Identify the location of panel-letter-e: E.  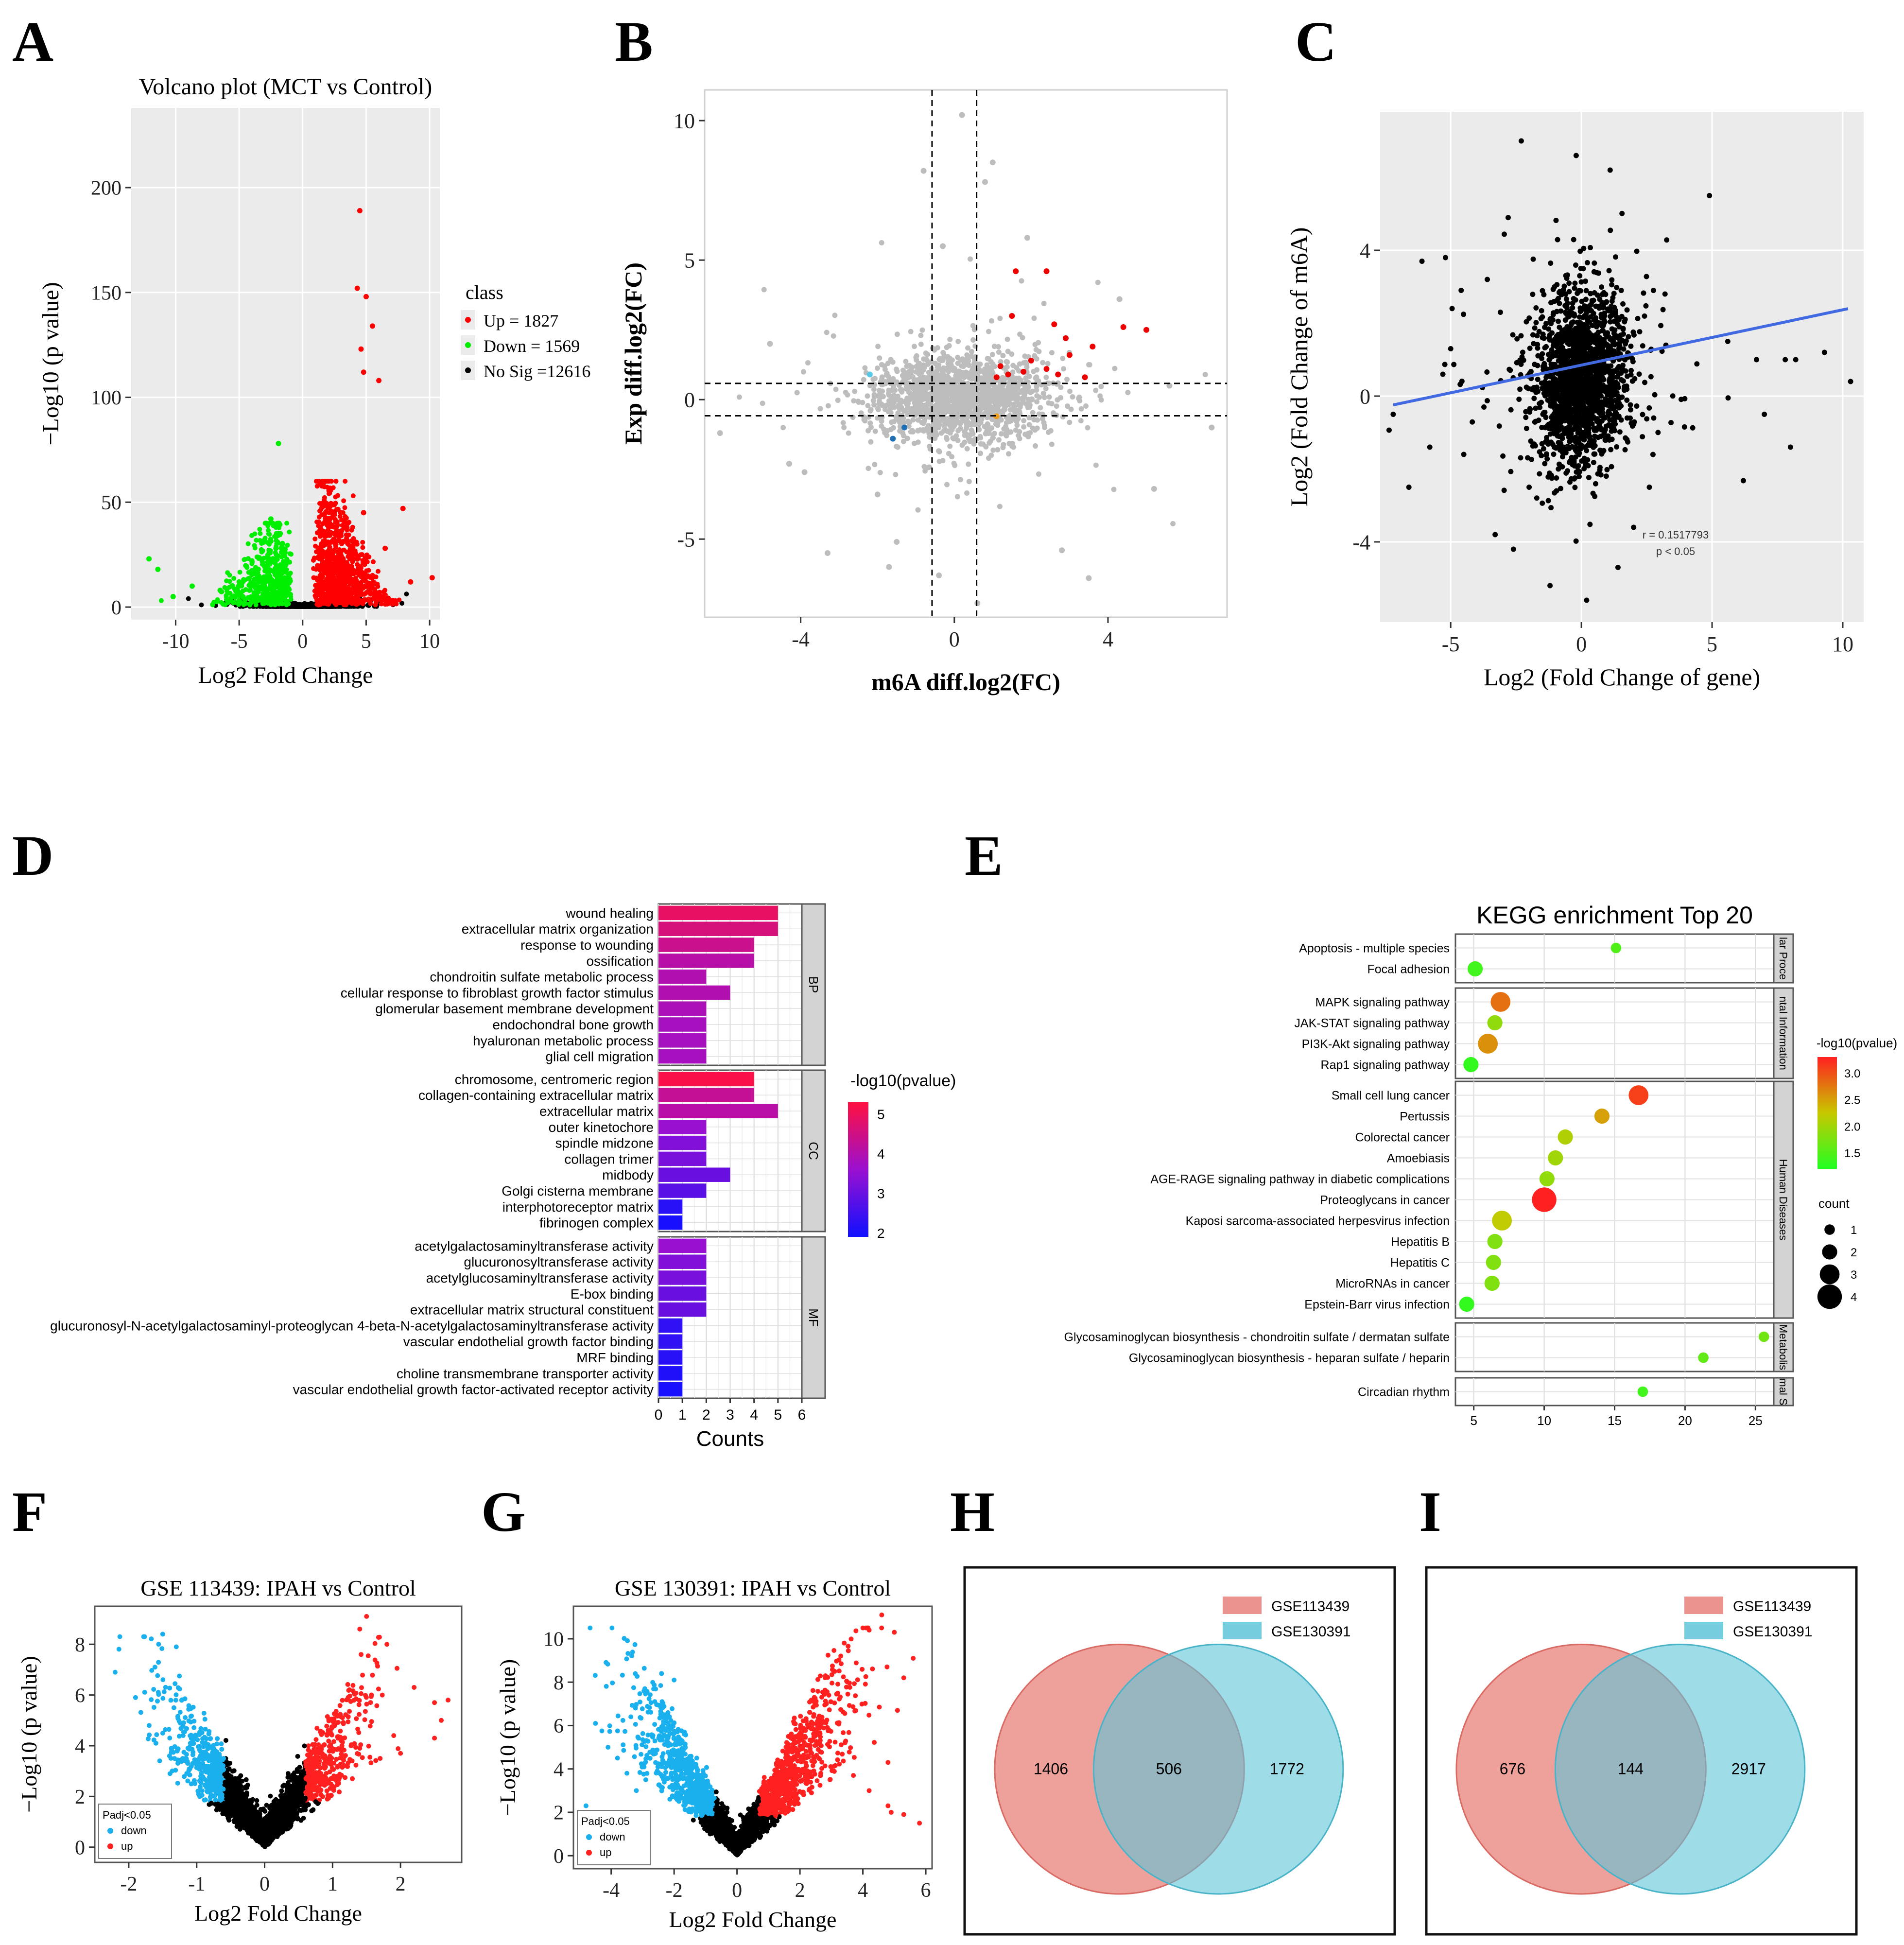
(984, 855).